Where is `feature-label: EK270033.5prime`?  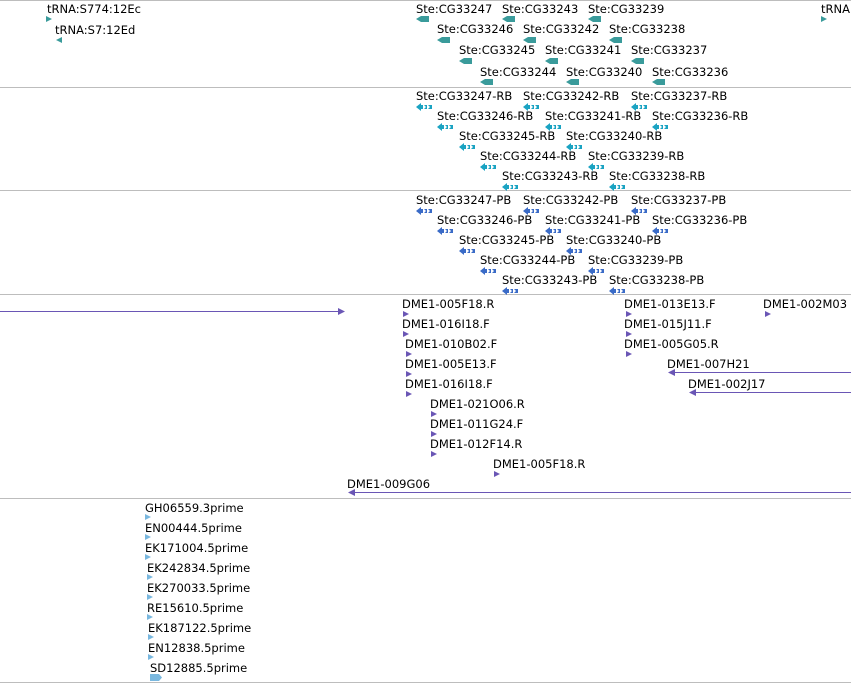
feature-label: EK270033.5prime is located at coordinates (199, 588).